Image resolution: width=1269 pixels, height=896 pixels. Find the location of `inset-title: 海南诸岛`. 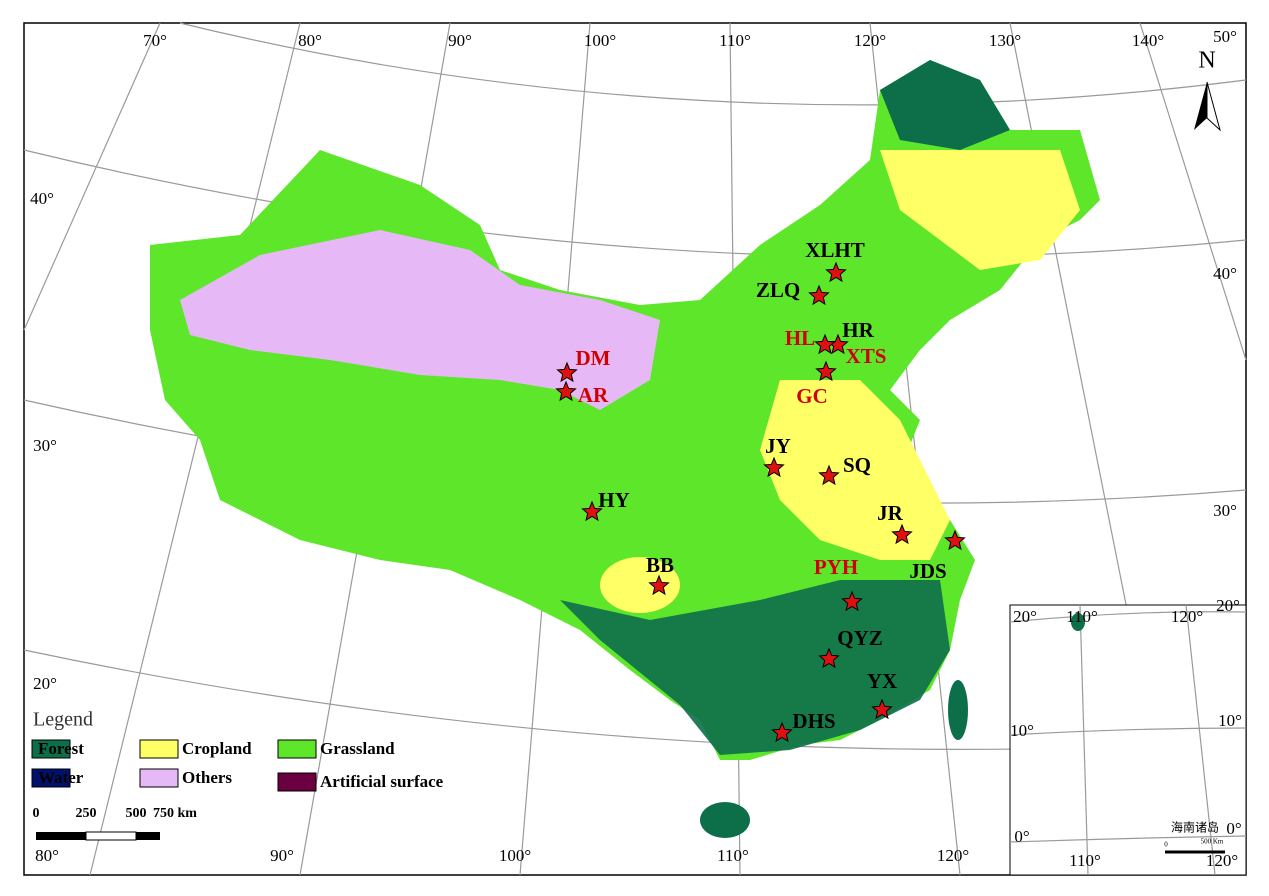

inset-title: 海南诸岛 is located at coordinates (1195, 827).